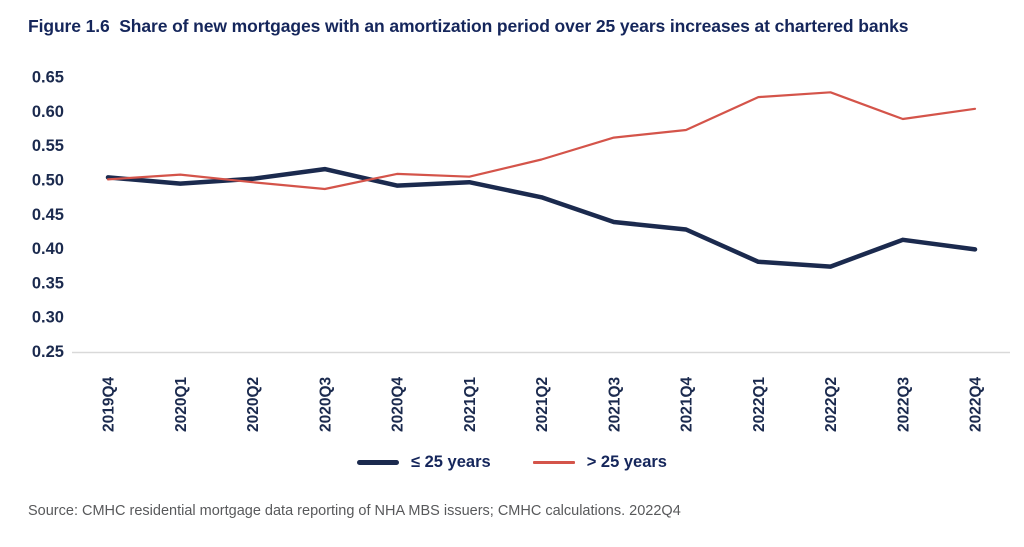 This screenshot has height=547, width=1024. I want to click on legend-label-le-25-years: ≤ 25 years, so click(450, 462).